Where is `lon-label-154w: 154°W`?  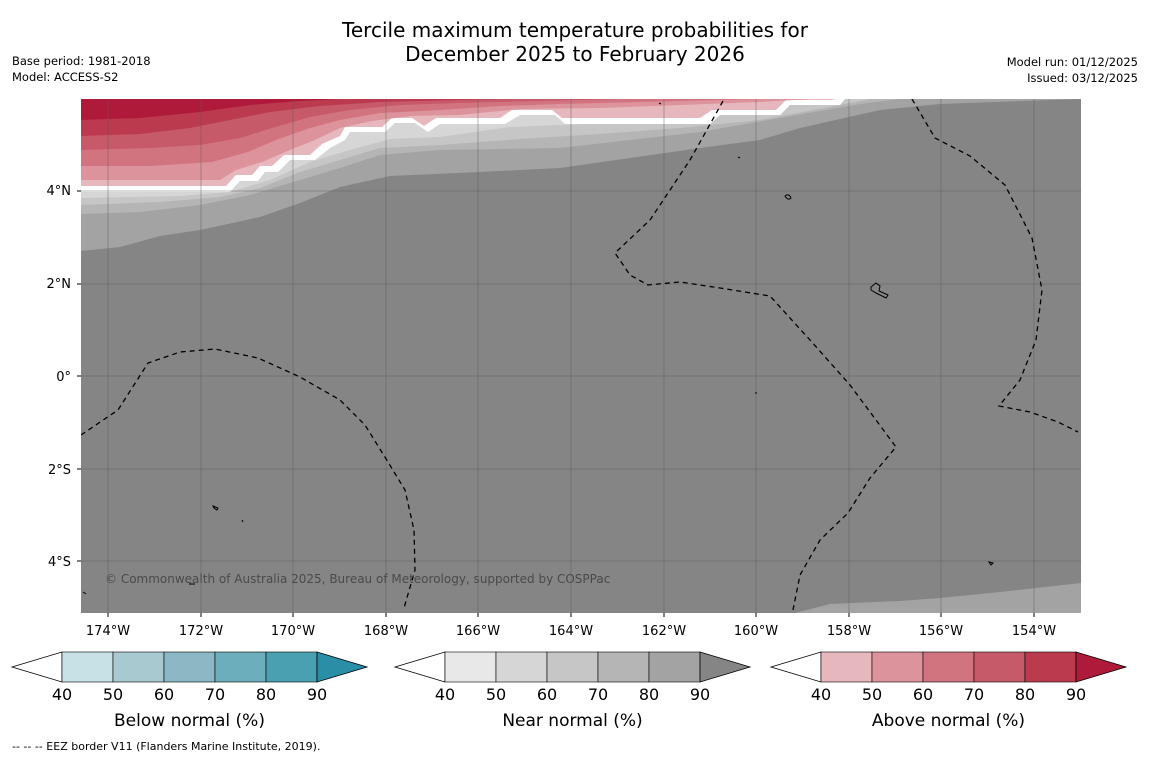
lon-label-154w: 154°W is located at coordinates (1034, 631).